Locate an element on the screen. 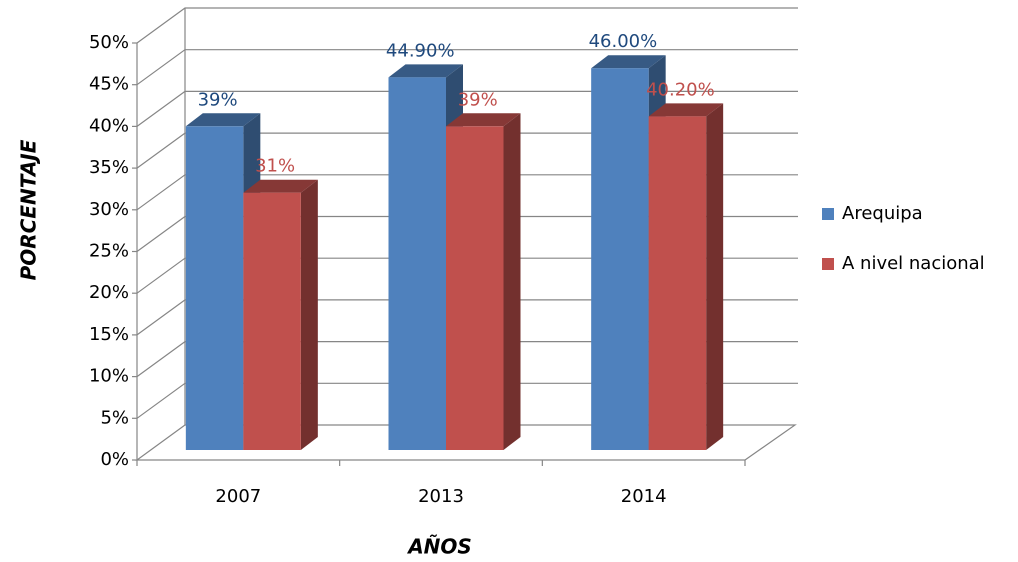  y-tick-label: 25% is located at coordinates (109, 251).